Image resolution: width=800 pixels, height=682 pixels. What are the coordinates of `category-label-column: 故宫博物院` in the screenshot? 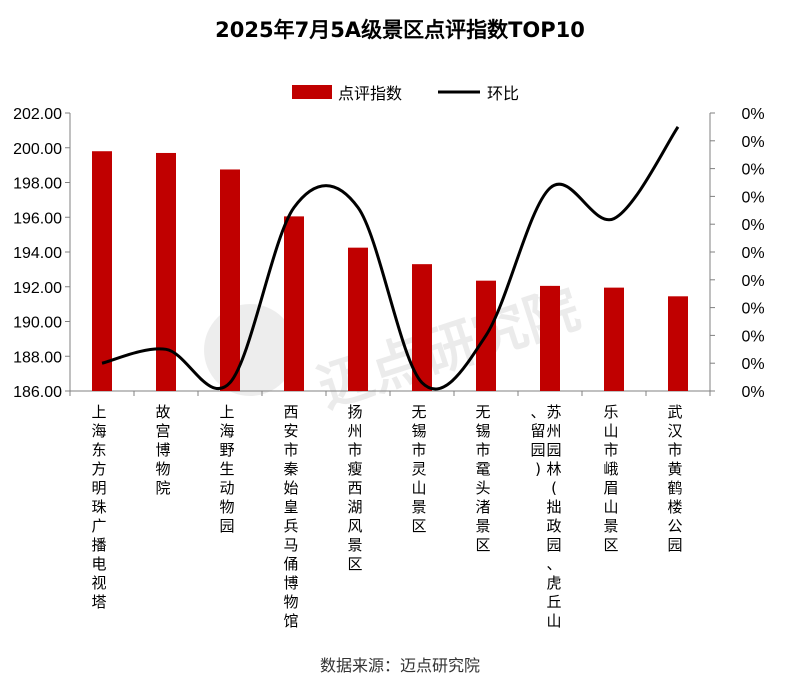 It's located at (162, 450).